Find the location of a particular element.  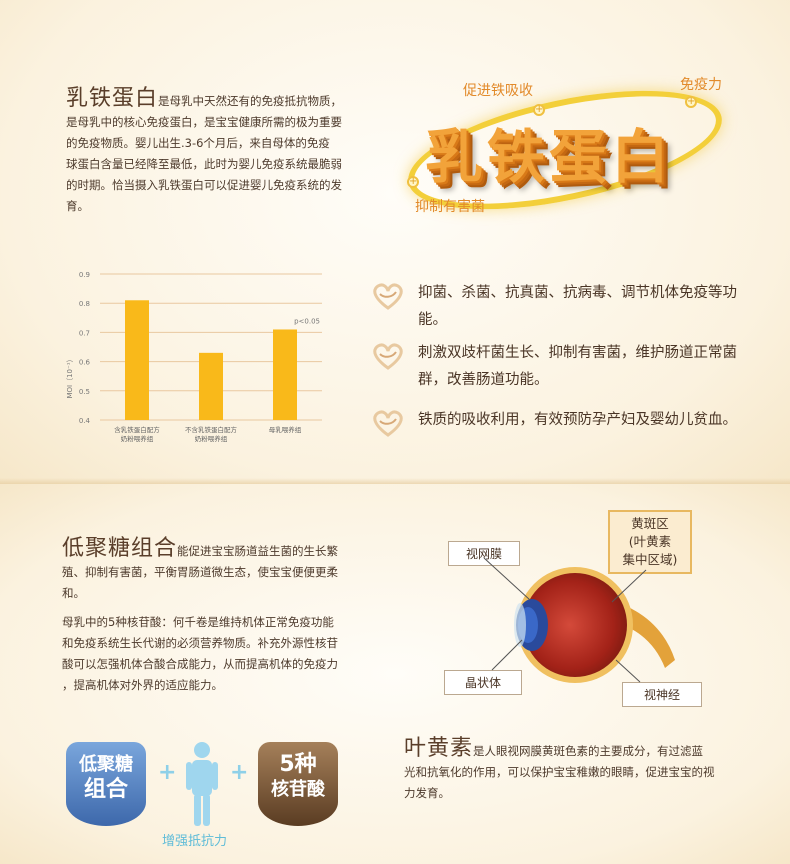

feature-item: 刺激双歧杆菌生长、抑制有害菌，维护肠道正常菌群，改善肠道功能。 is located at coordinates (565, 367).